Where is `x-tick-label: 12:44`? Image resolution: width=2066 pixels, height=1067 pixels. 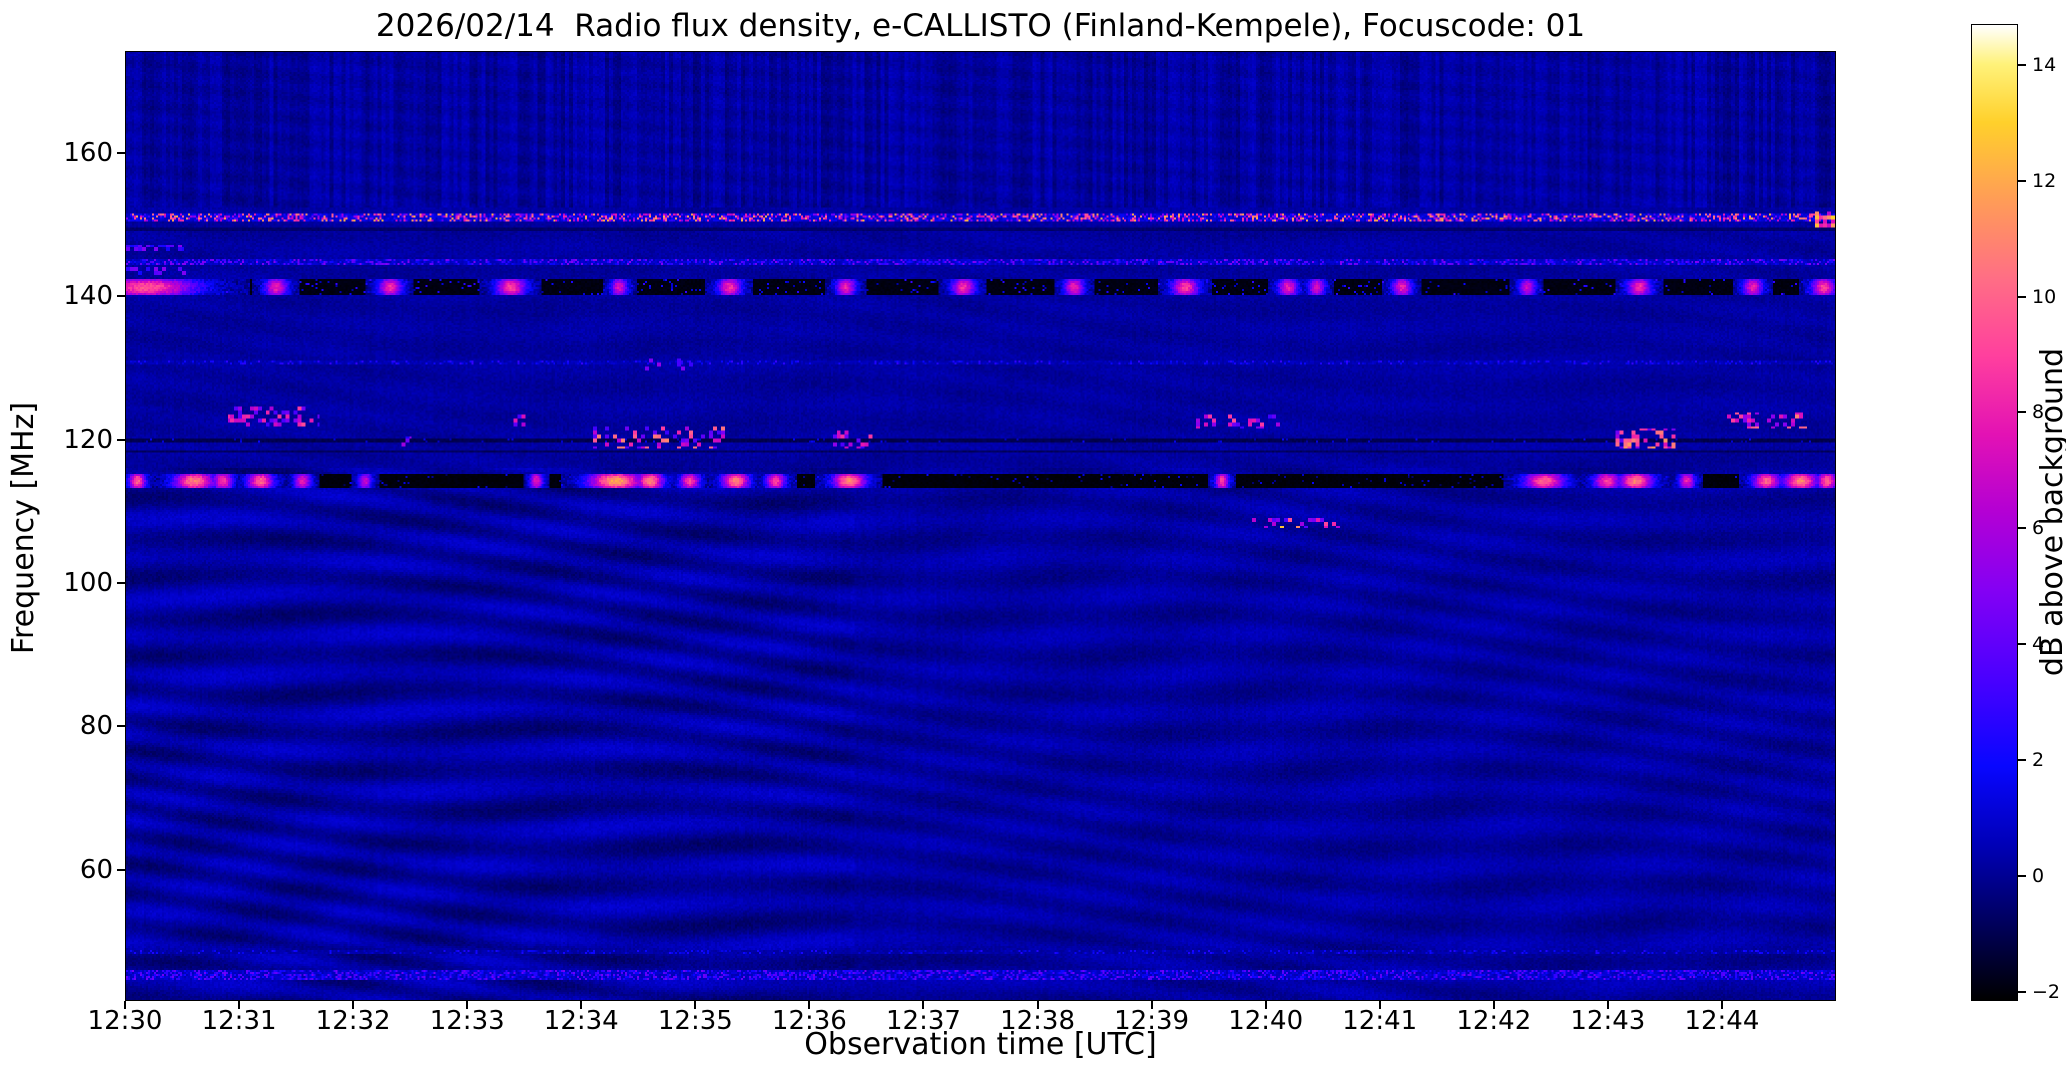 x-tick-label: 12:44 is located at coordinates (1722, 1021).